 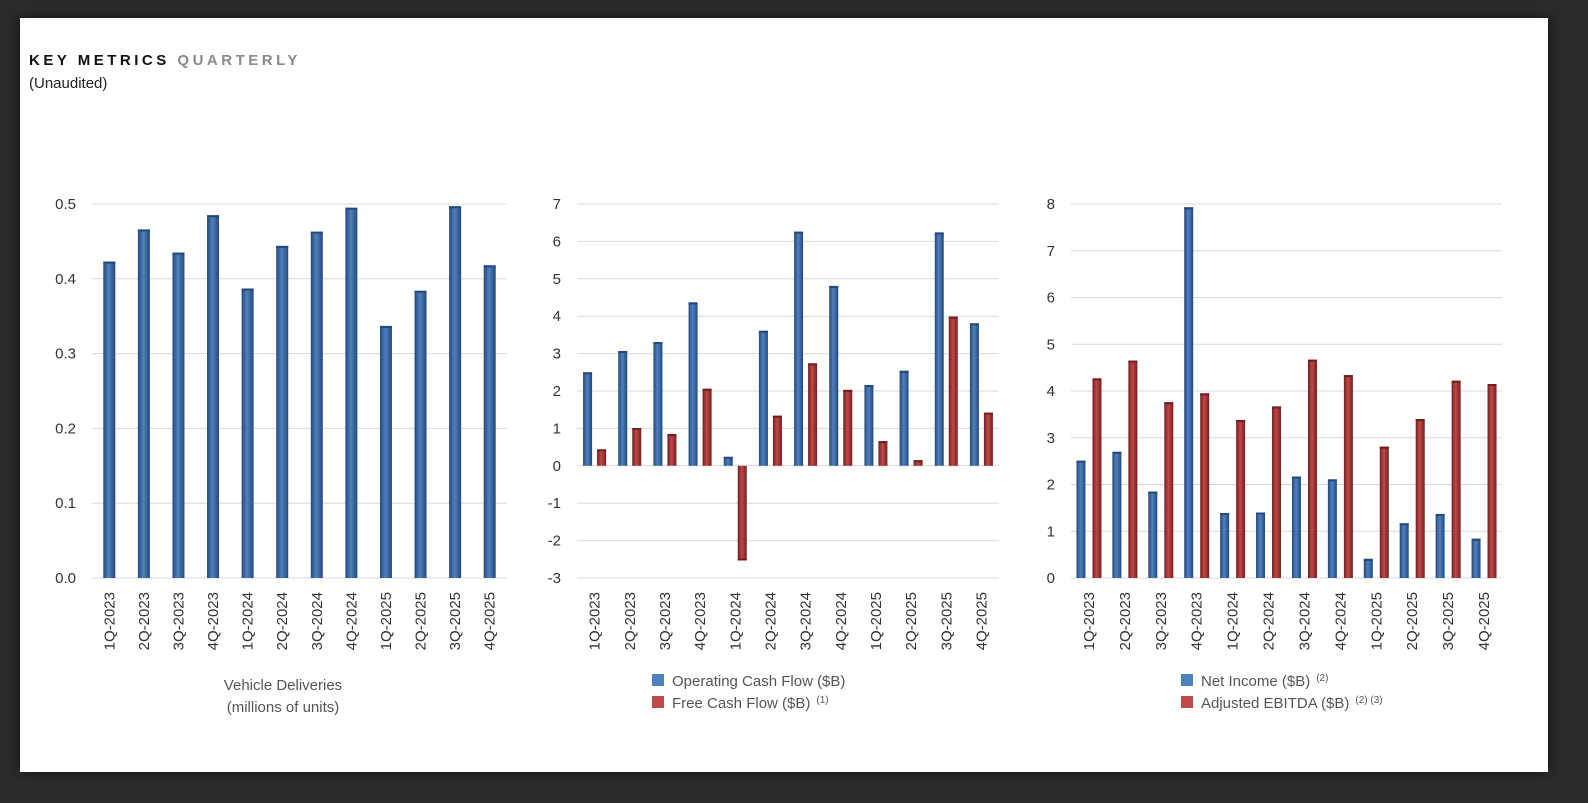 I want to click on page-title: KEY METRICS QUARTERLY, so click(x=165, y=60).